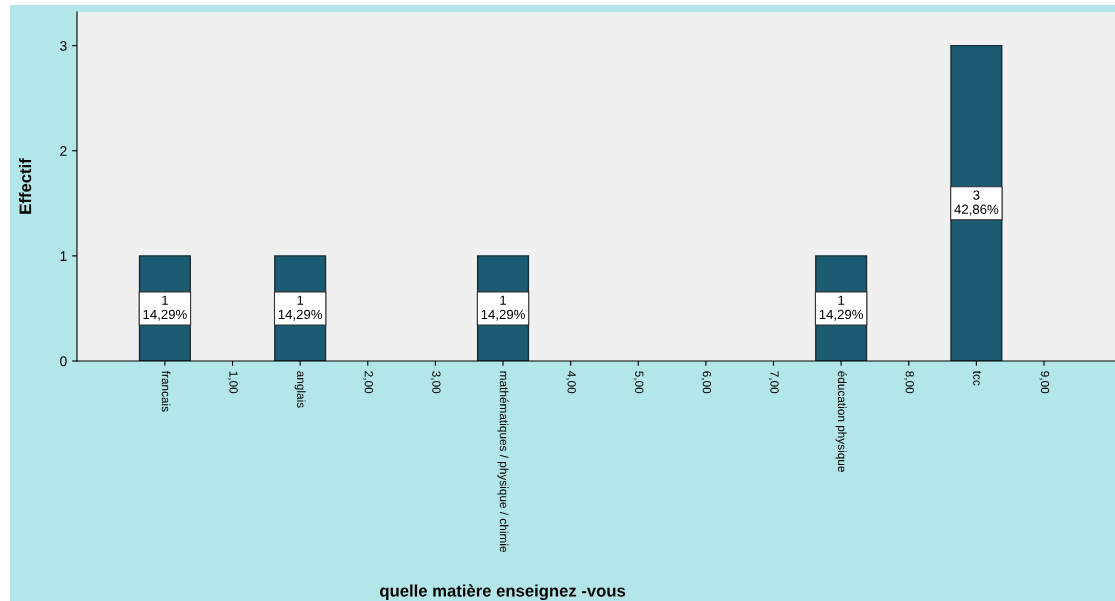 The height and width of the screenshot is (601, 1115). Describe the element at coordinates (571, 382) in the screenshot. I see `x-tick-label: 4,00` at that location.